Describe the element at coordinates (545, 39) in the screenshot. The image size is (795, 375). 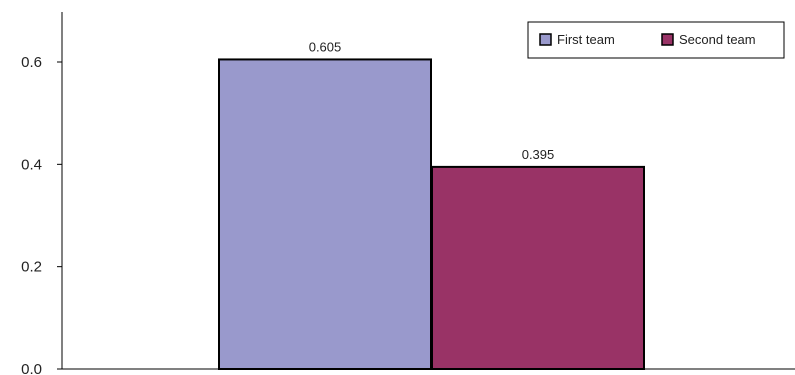
I see `legend-swatch-first-team` at that location.